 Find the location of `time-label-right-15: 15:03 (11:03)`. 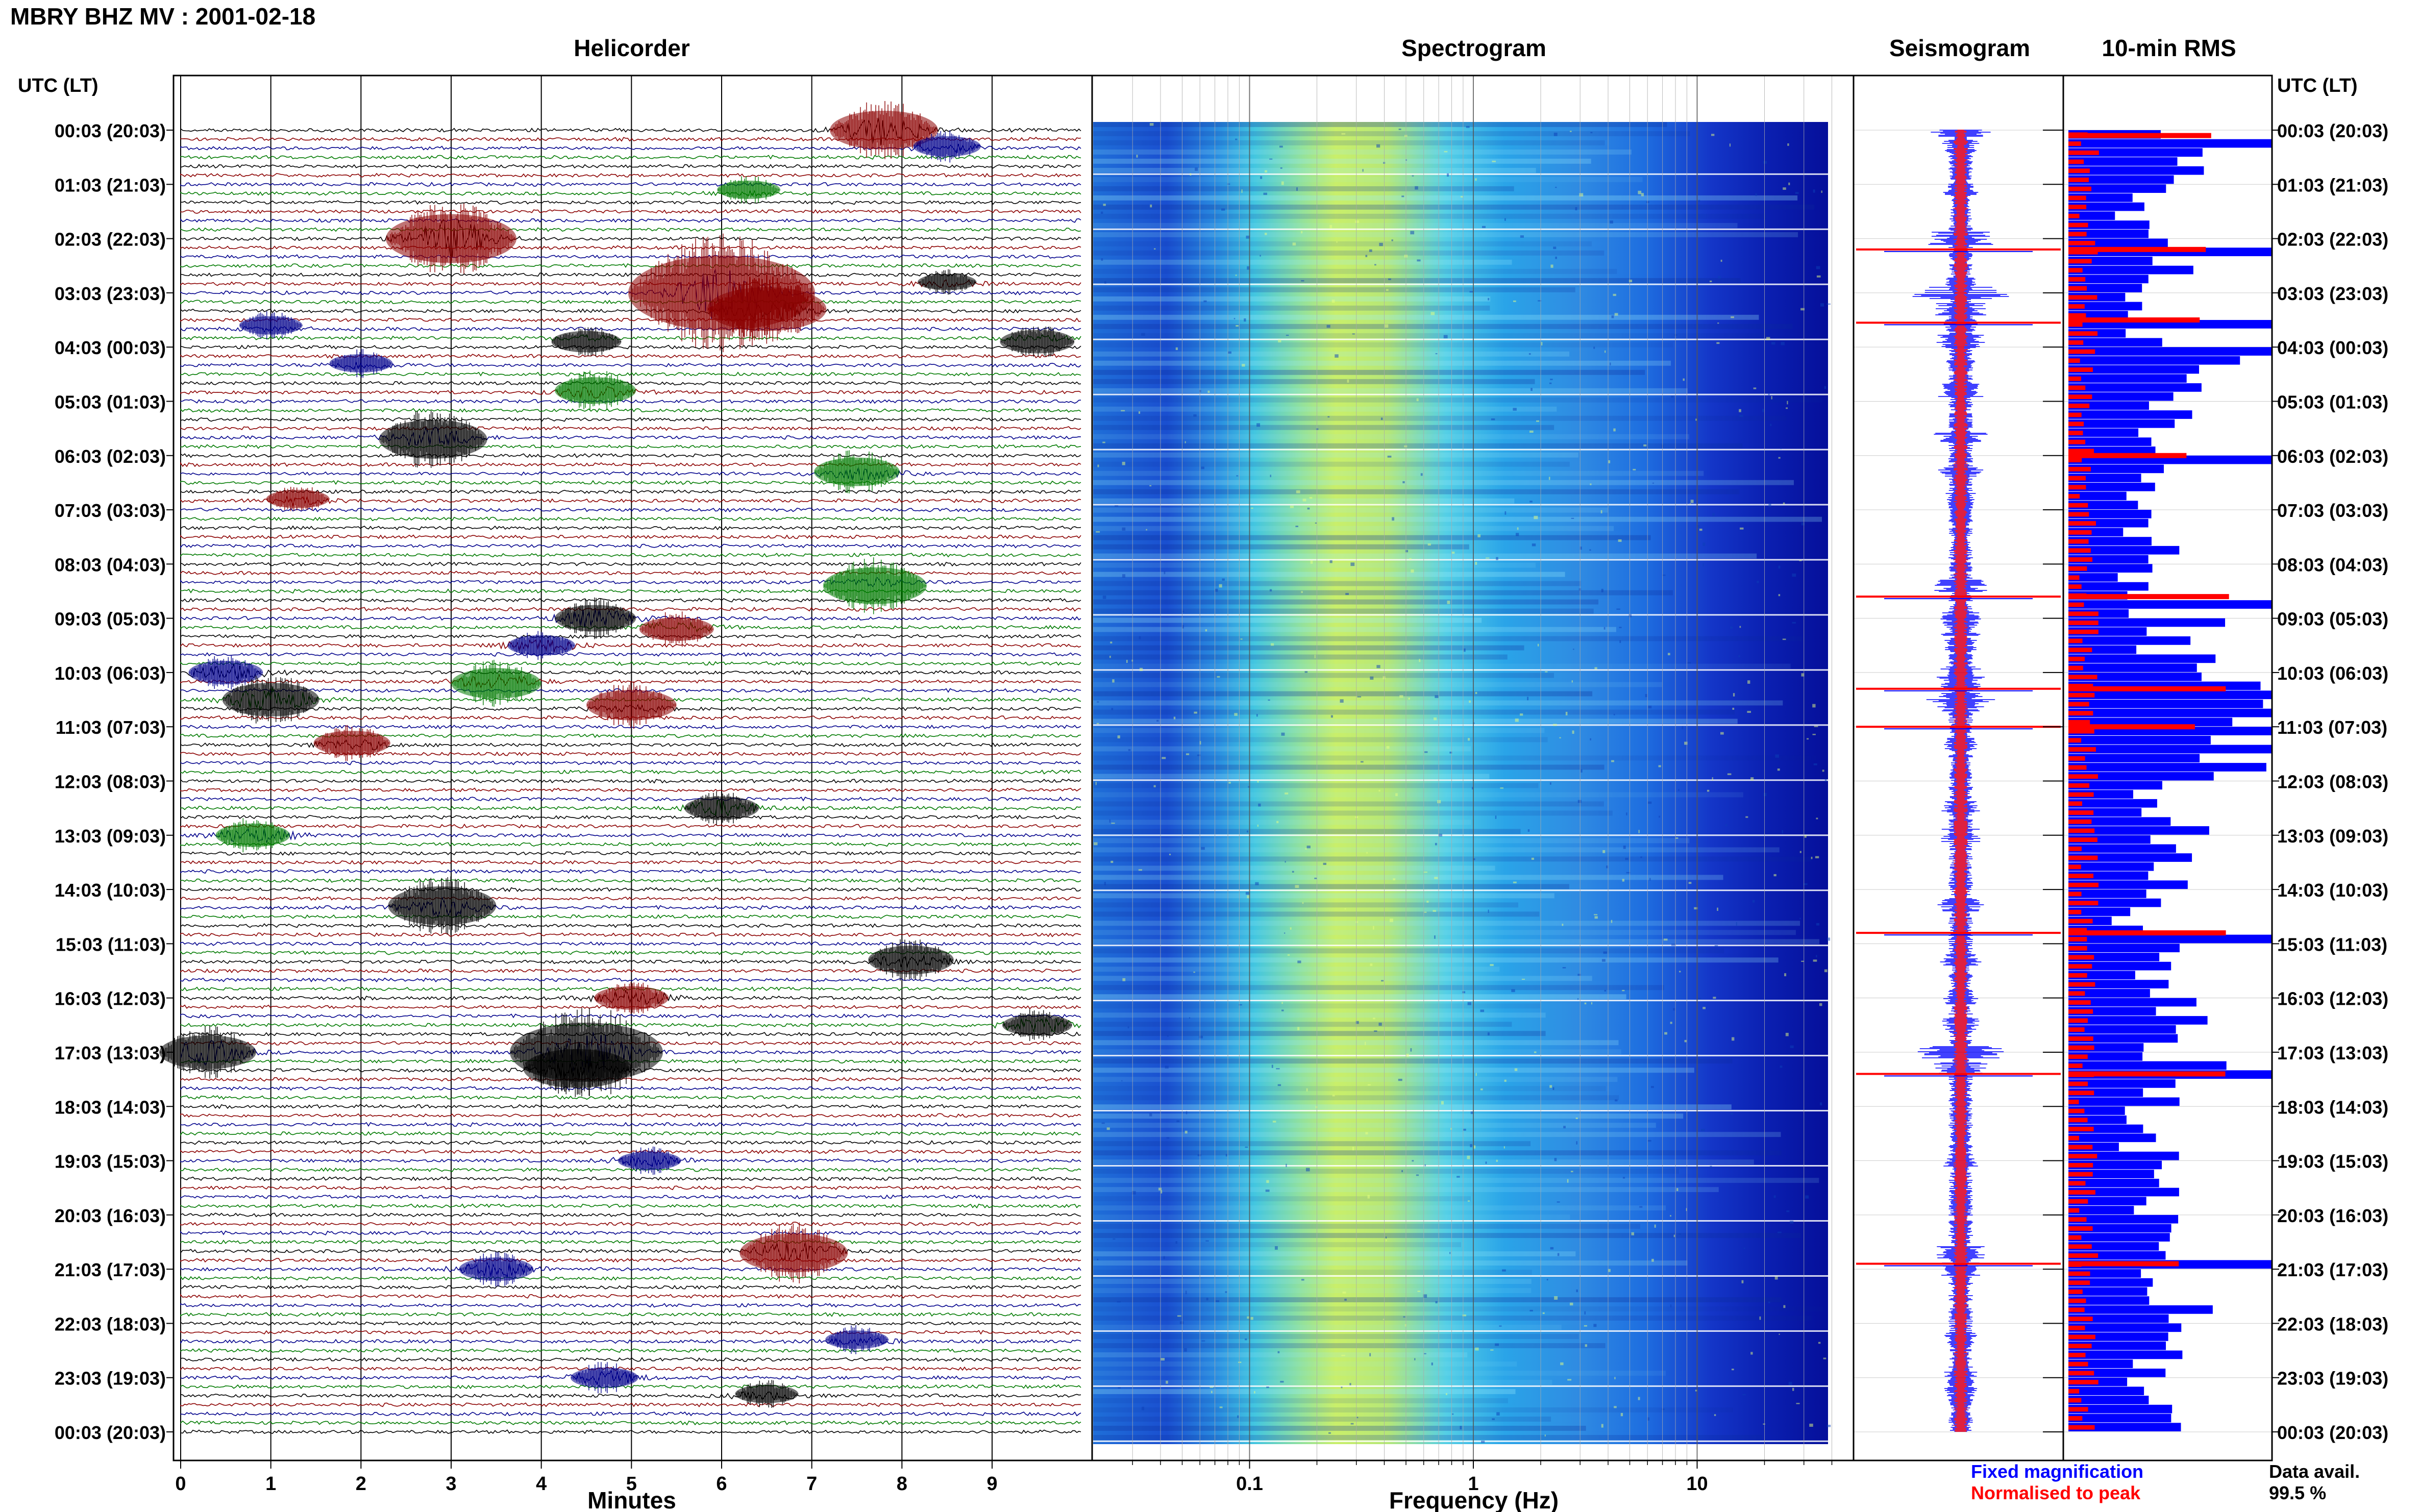

time-label-right-15: 15:03 (11:03) is located at coordinates (2332, 944).